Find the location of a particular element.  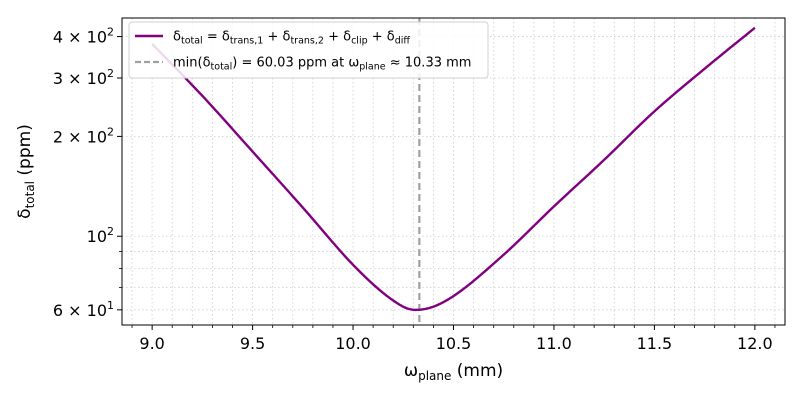

x-tick-label: 11.0 is located at coordinates (554, 343).